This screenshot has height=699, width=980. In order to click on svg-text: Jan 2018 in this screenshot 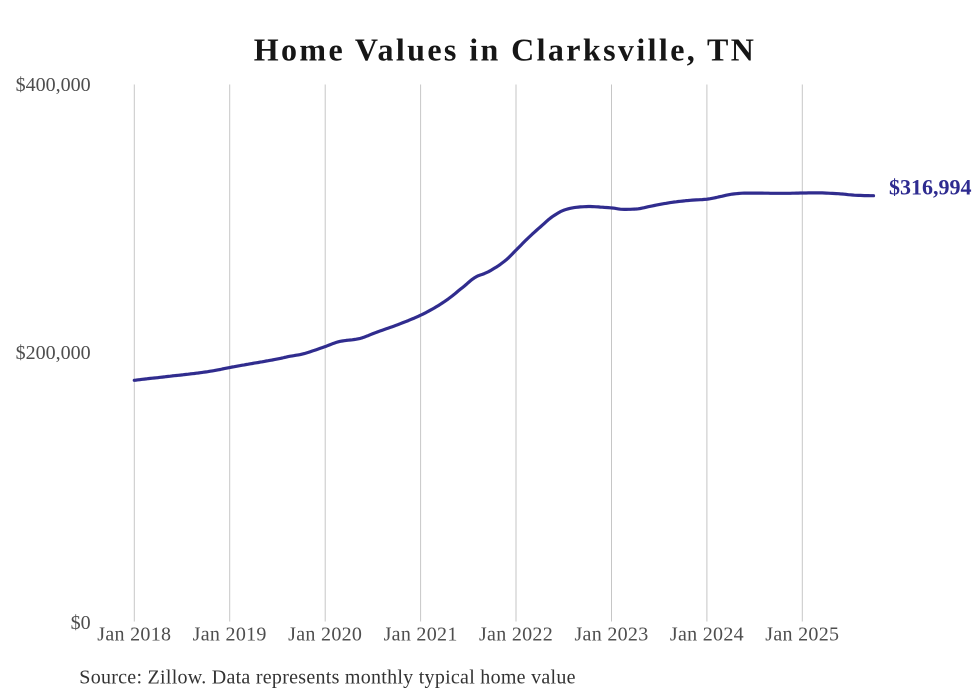, I will do `click(134, 635)`.